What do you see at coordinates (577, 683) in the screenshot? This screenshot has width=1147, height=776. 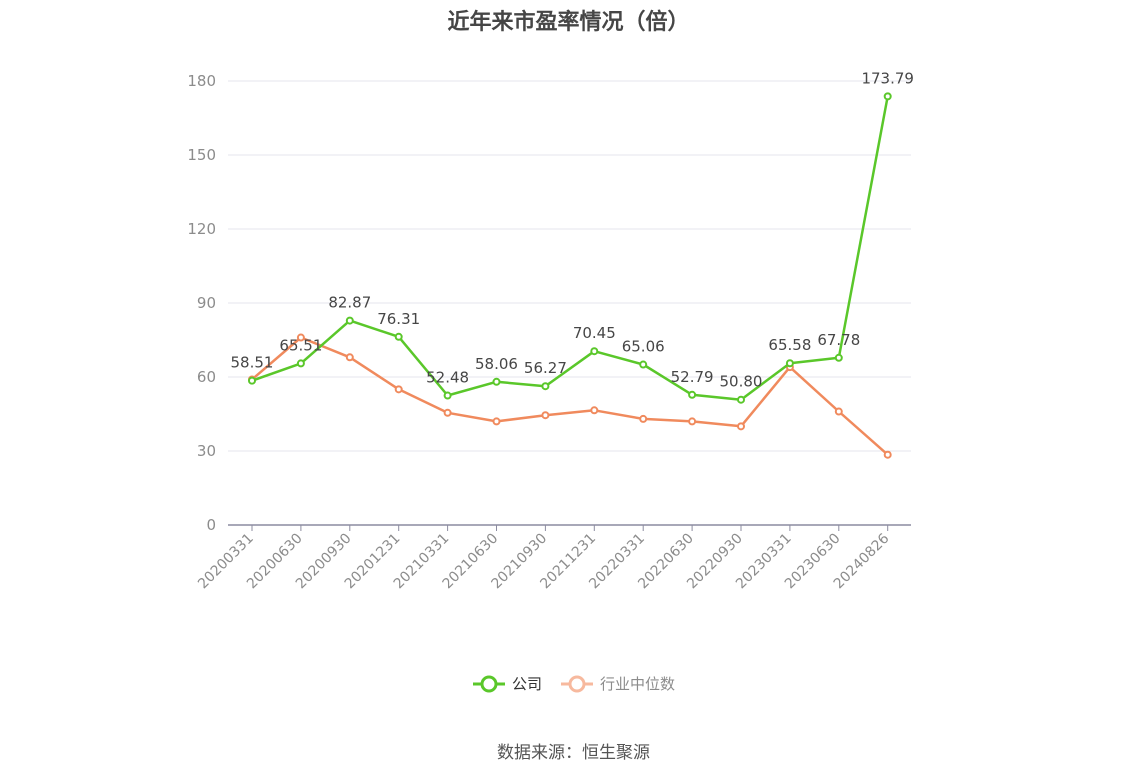 I see `legend-industry-marker-icon` at bounding box center [577, 683].